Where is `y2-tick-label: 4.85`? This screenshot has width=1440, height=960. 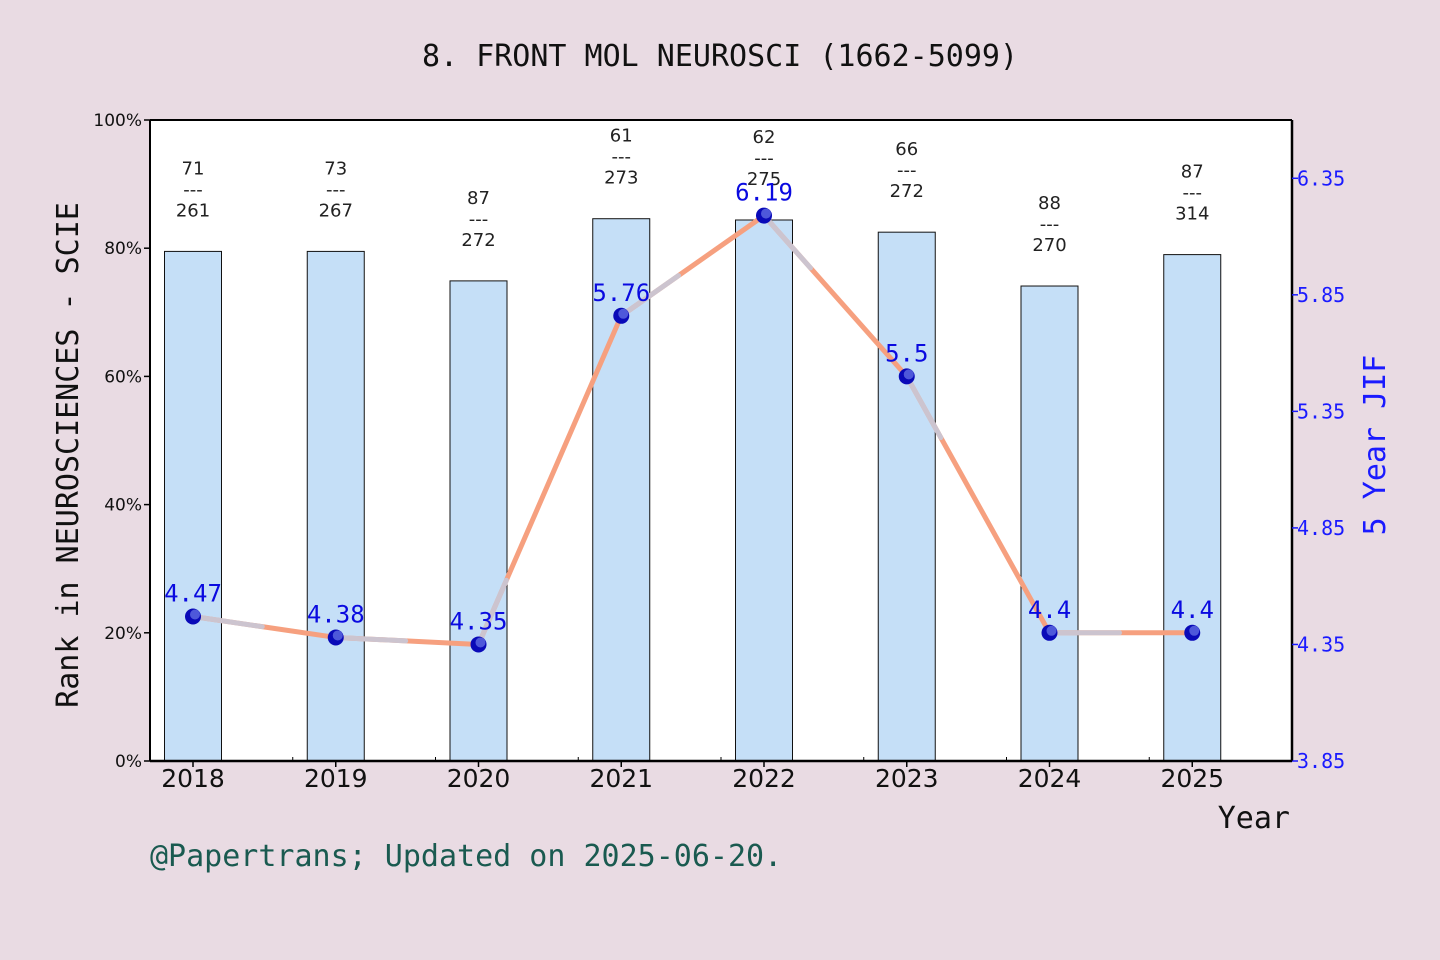 y2-tick-label: 4.85 is located at coordinates (1321, 528).